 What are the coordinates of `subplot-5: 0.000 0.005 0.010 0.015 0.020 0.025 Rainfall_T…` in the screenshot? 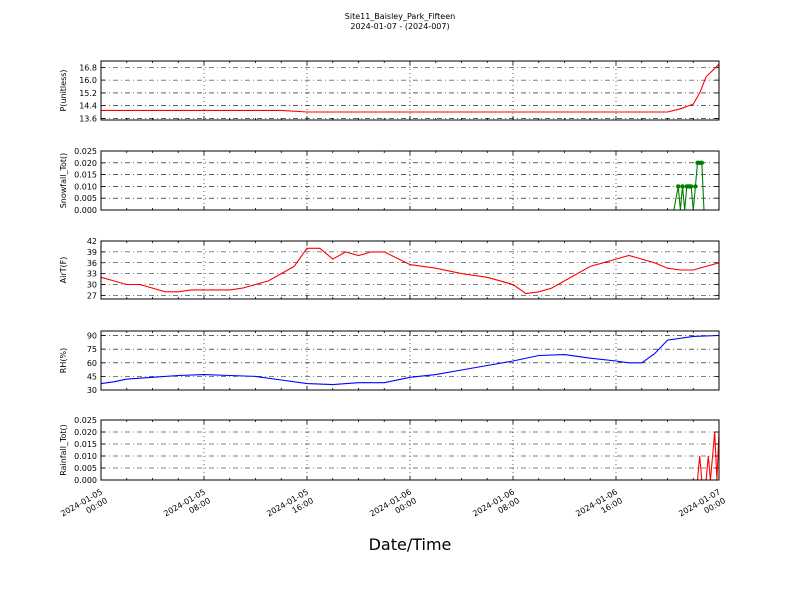 It's located at (389, 450).